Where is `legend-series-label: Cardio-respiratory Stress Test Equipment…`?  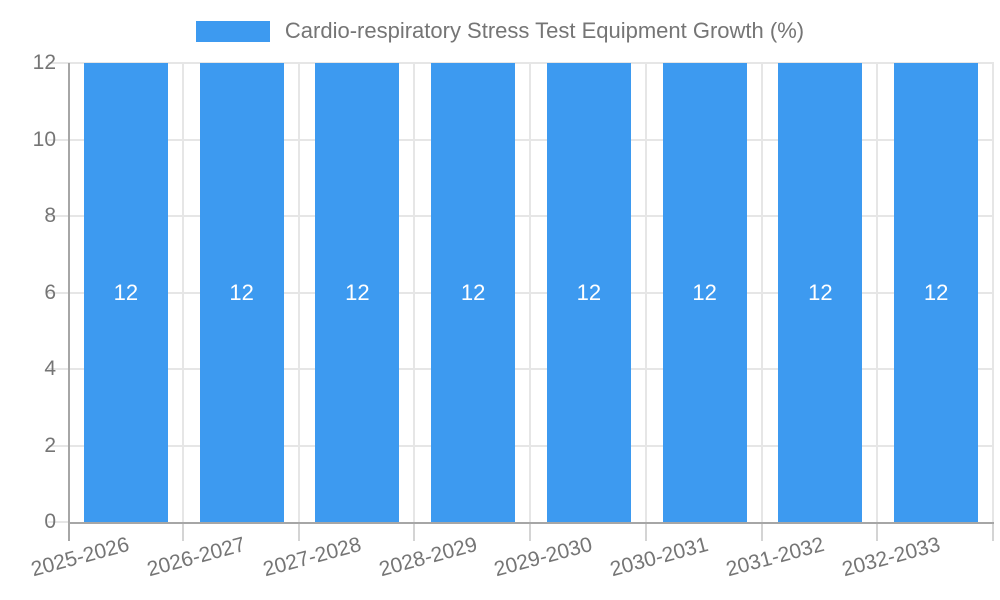 legend-series-label: Cardio-respiratory Stress Test Equipment… is located at coordinates (544, 30).